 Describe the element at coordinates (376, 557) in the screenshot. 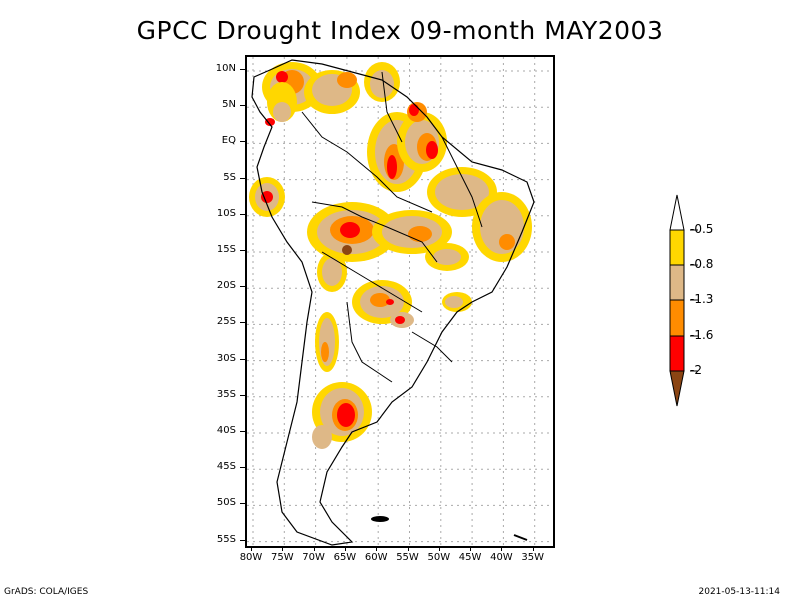

I see `lon-tick-label: 60W` at that location.